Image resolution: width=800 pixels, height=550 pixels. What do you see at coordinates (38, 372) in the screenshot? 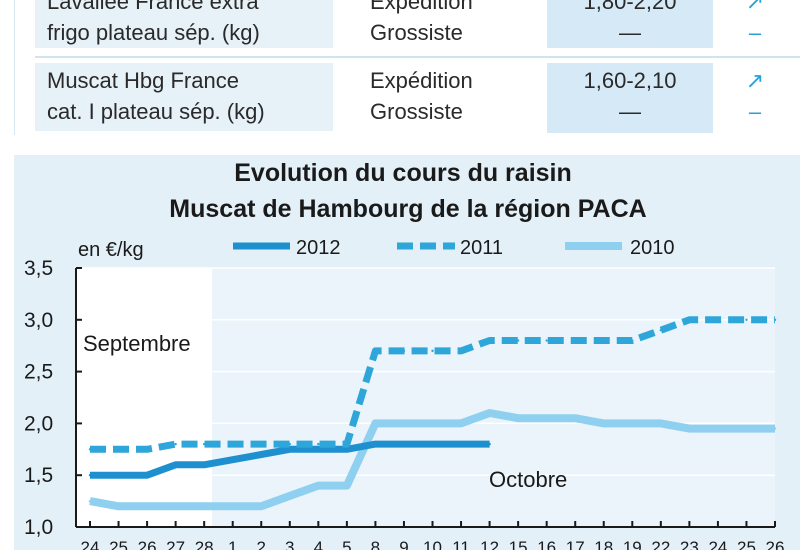
I see `y-tick-label: 2,5` at bounding box center [38, 372].